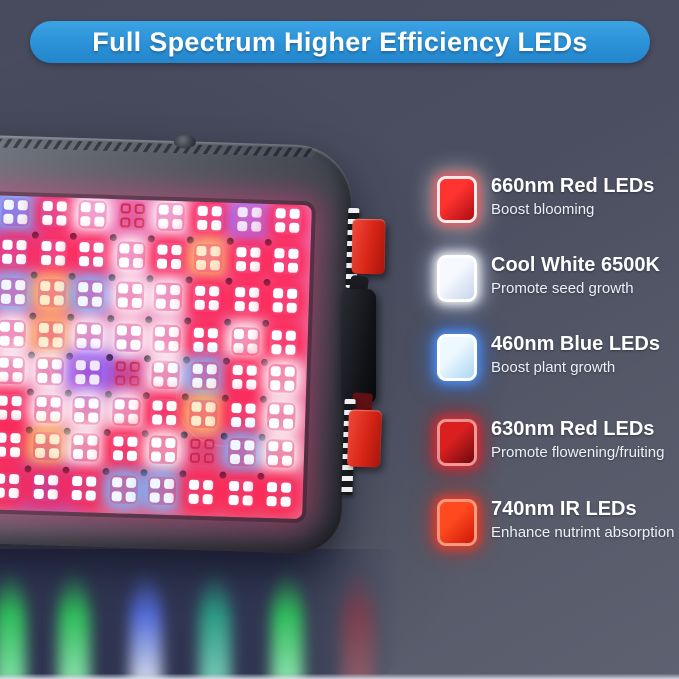 This screenshot has height=679, width=679. Describe the element at coordinates (562, 288) in the screenshot. I see `legend-subtitle: Promote seed growth` at that location.